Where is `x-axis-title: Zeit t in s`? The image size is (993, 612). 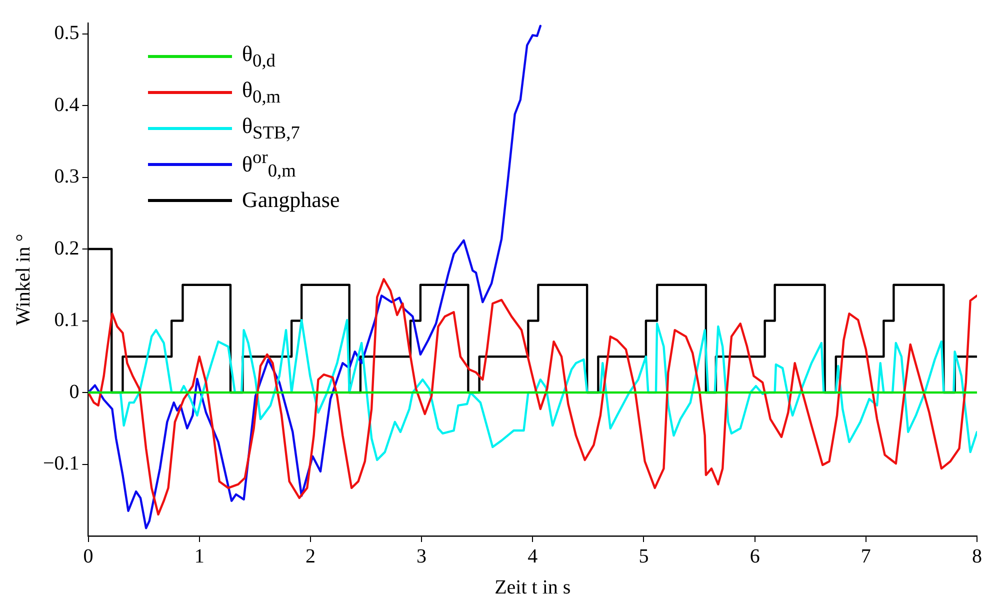
x-axis-title: Zeit t in s is located at coordinates (532, 587).